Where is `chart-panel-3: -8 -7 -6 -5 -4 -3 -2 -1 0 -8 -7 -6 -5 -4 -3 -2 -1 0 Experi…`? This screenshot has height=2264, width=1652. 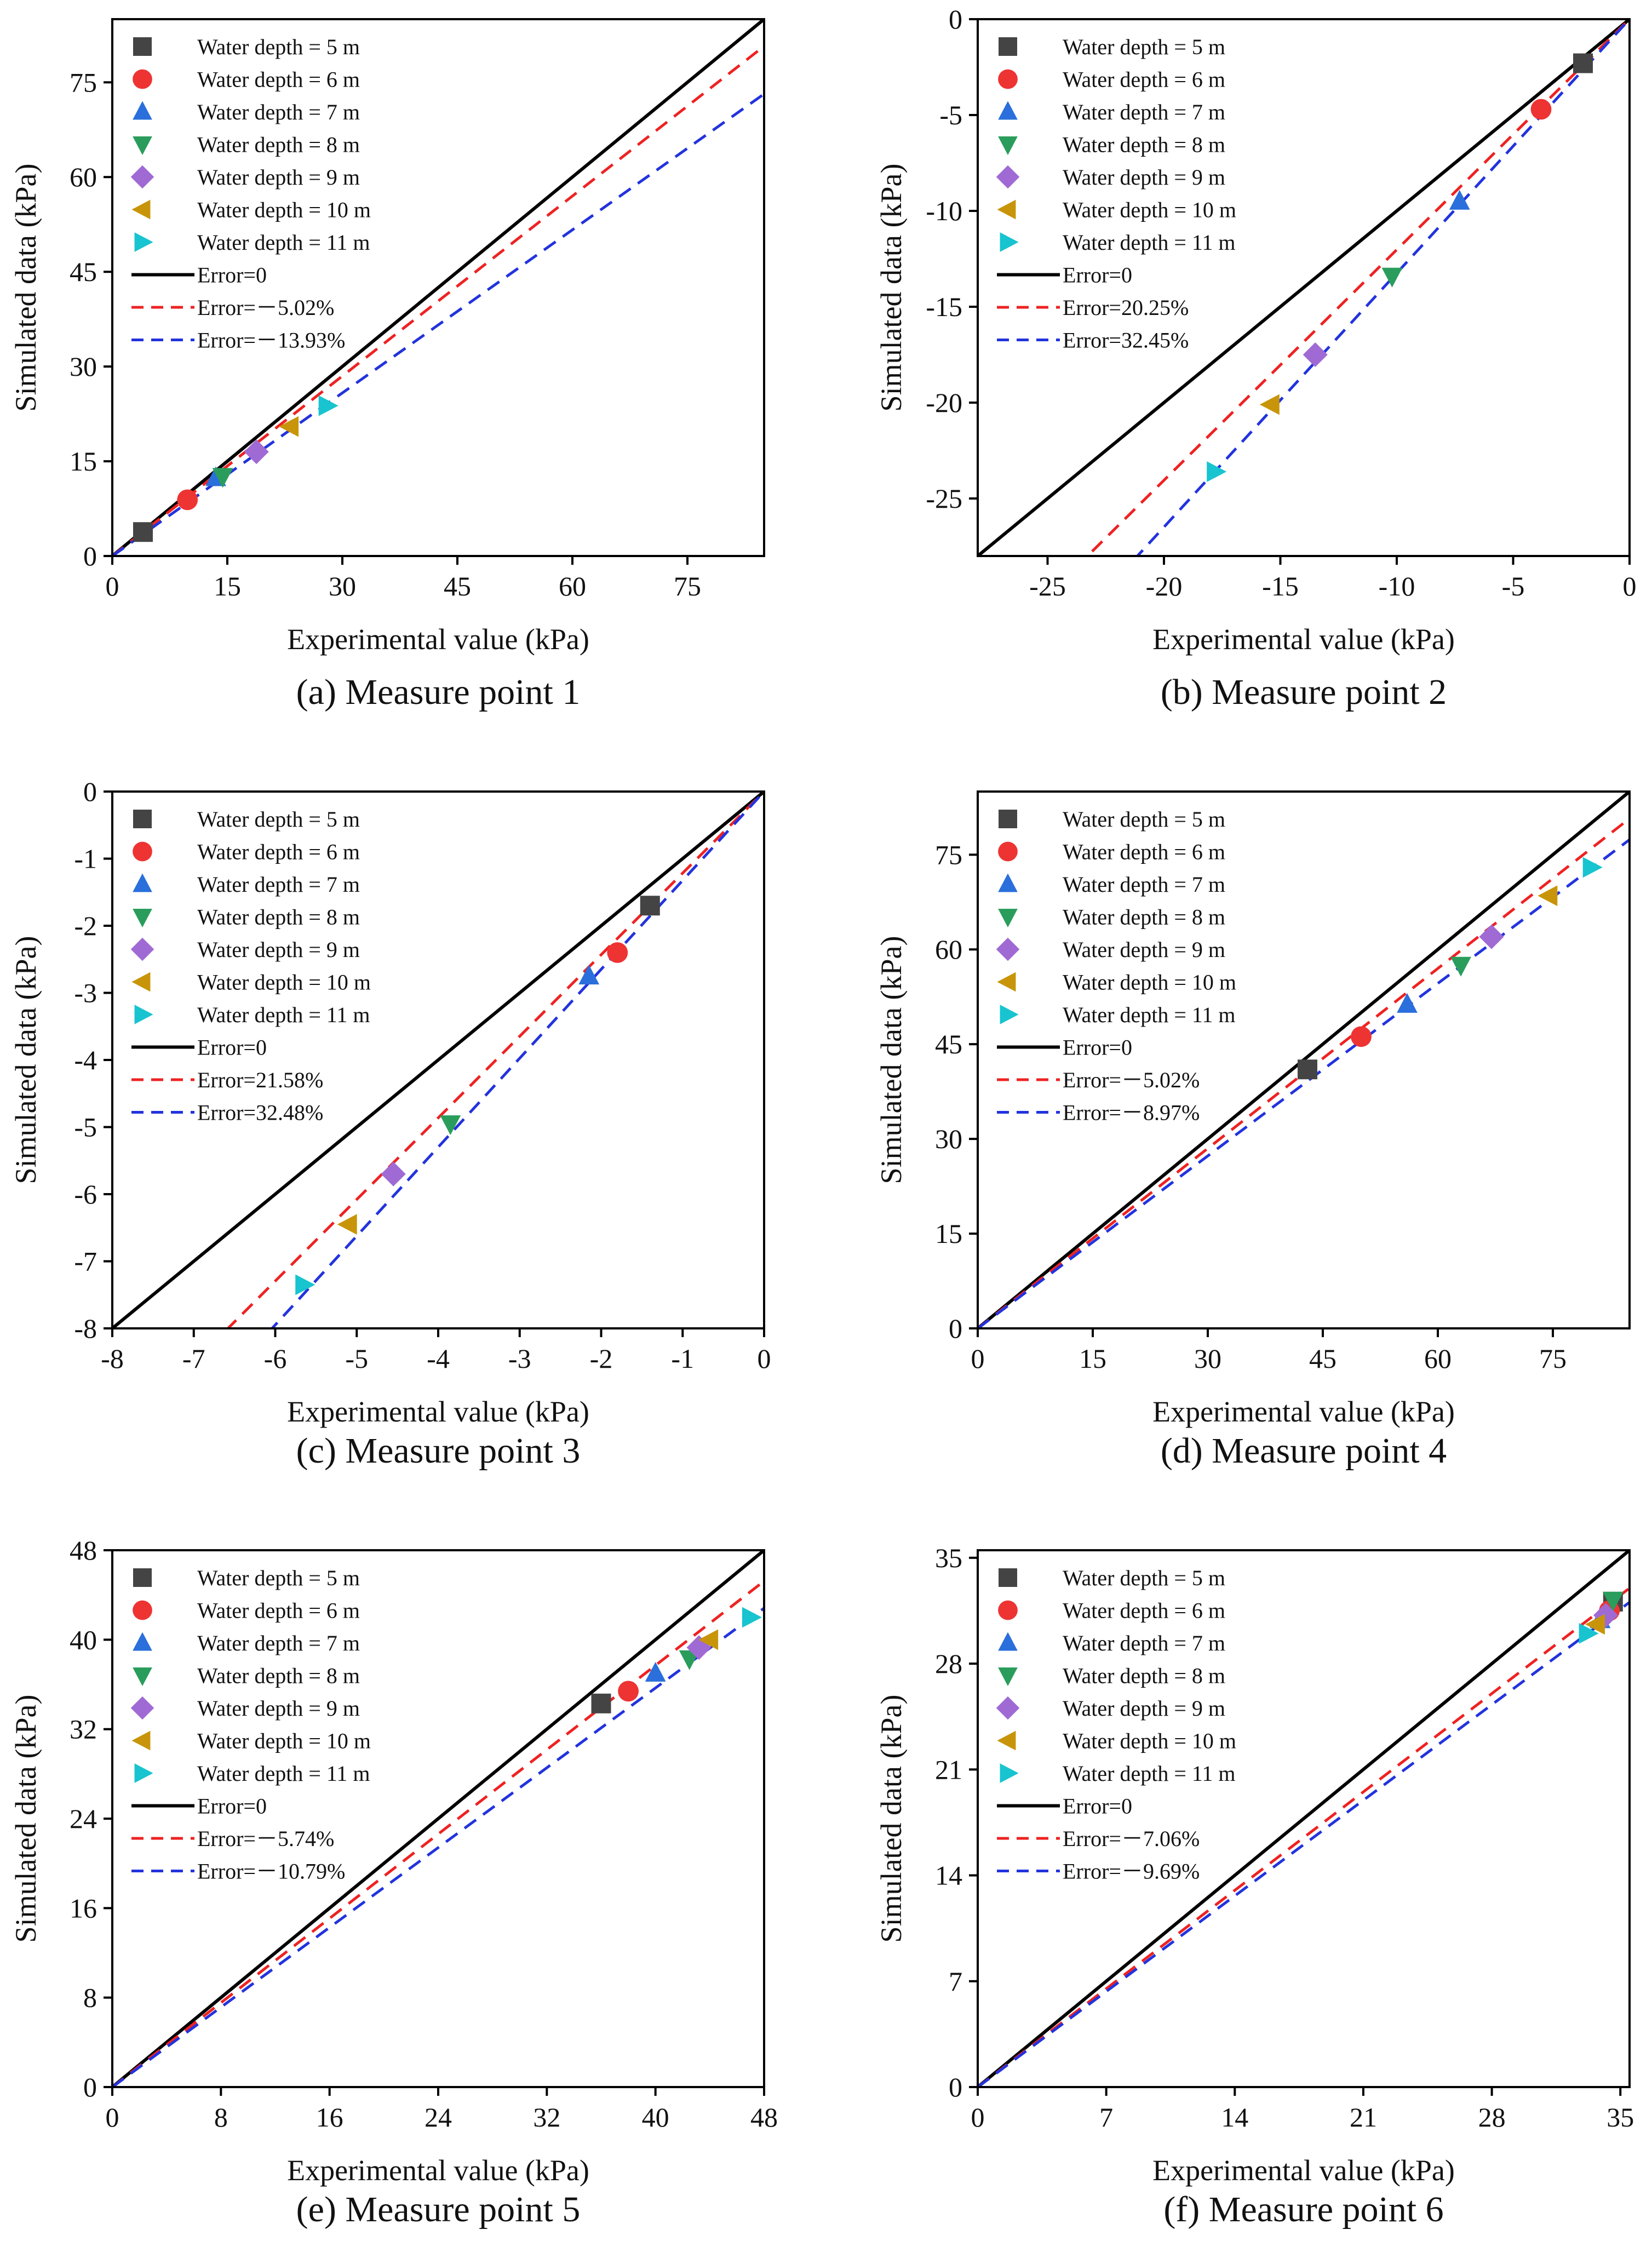
chart-panel-3: -8 -7 -6 -5 -4 -3 -2 -1 0 -8 -7 -6 -5 -4 -3 -2 -1 0 Experi… is located at coordinates (390, 1124).